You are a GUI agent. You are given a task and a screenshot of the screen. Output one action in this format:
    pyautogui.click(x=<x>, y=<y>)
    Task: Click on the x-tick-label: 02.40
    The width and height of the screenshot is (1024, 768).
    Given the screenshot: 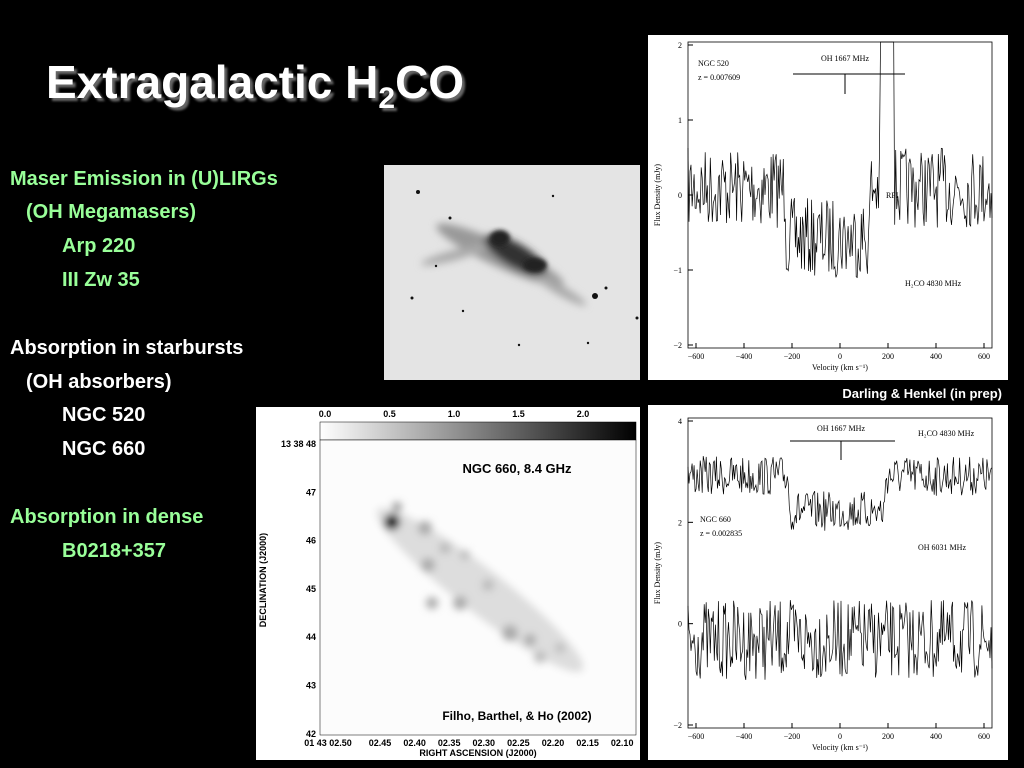 What is the action you would take?
    pyautogui.click(x=414, y=743)
    